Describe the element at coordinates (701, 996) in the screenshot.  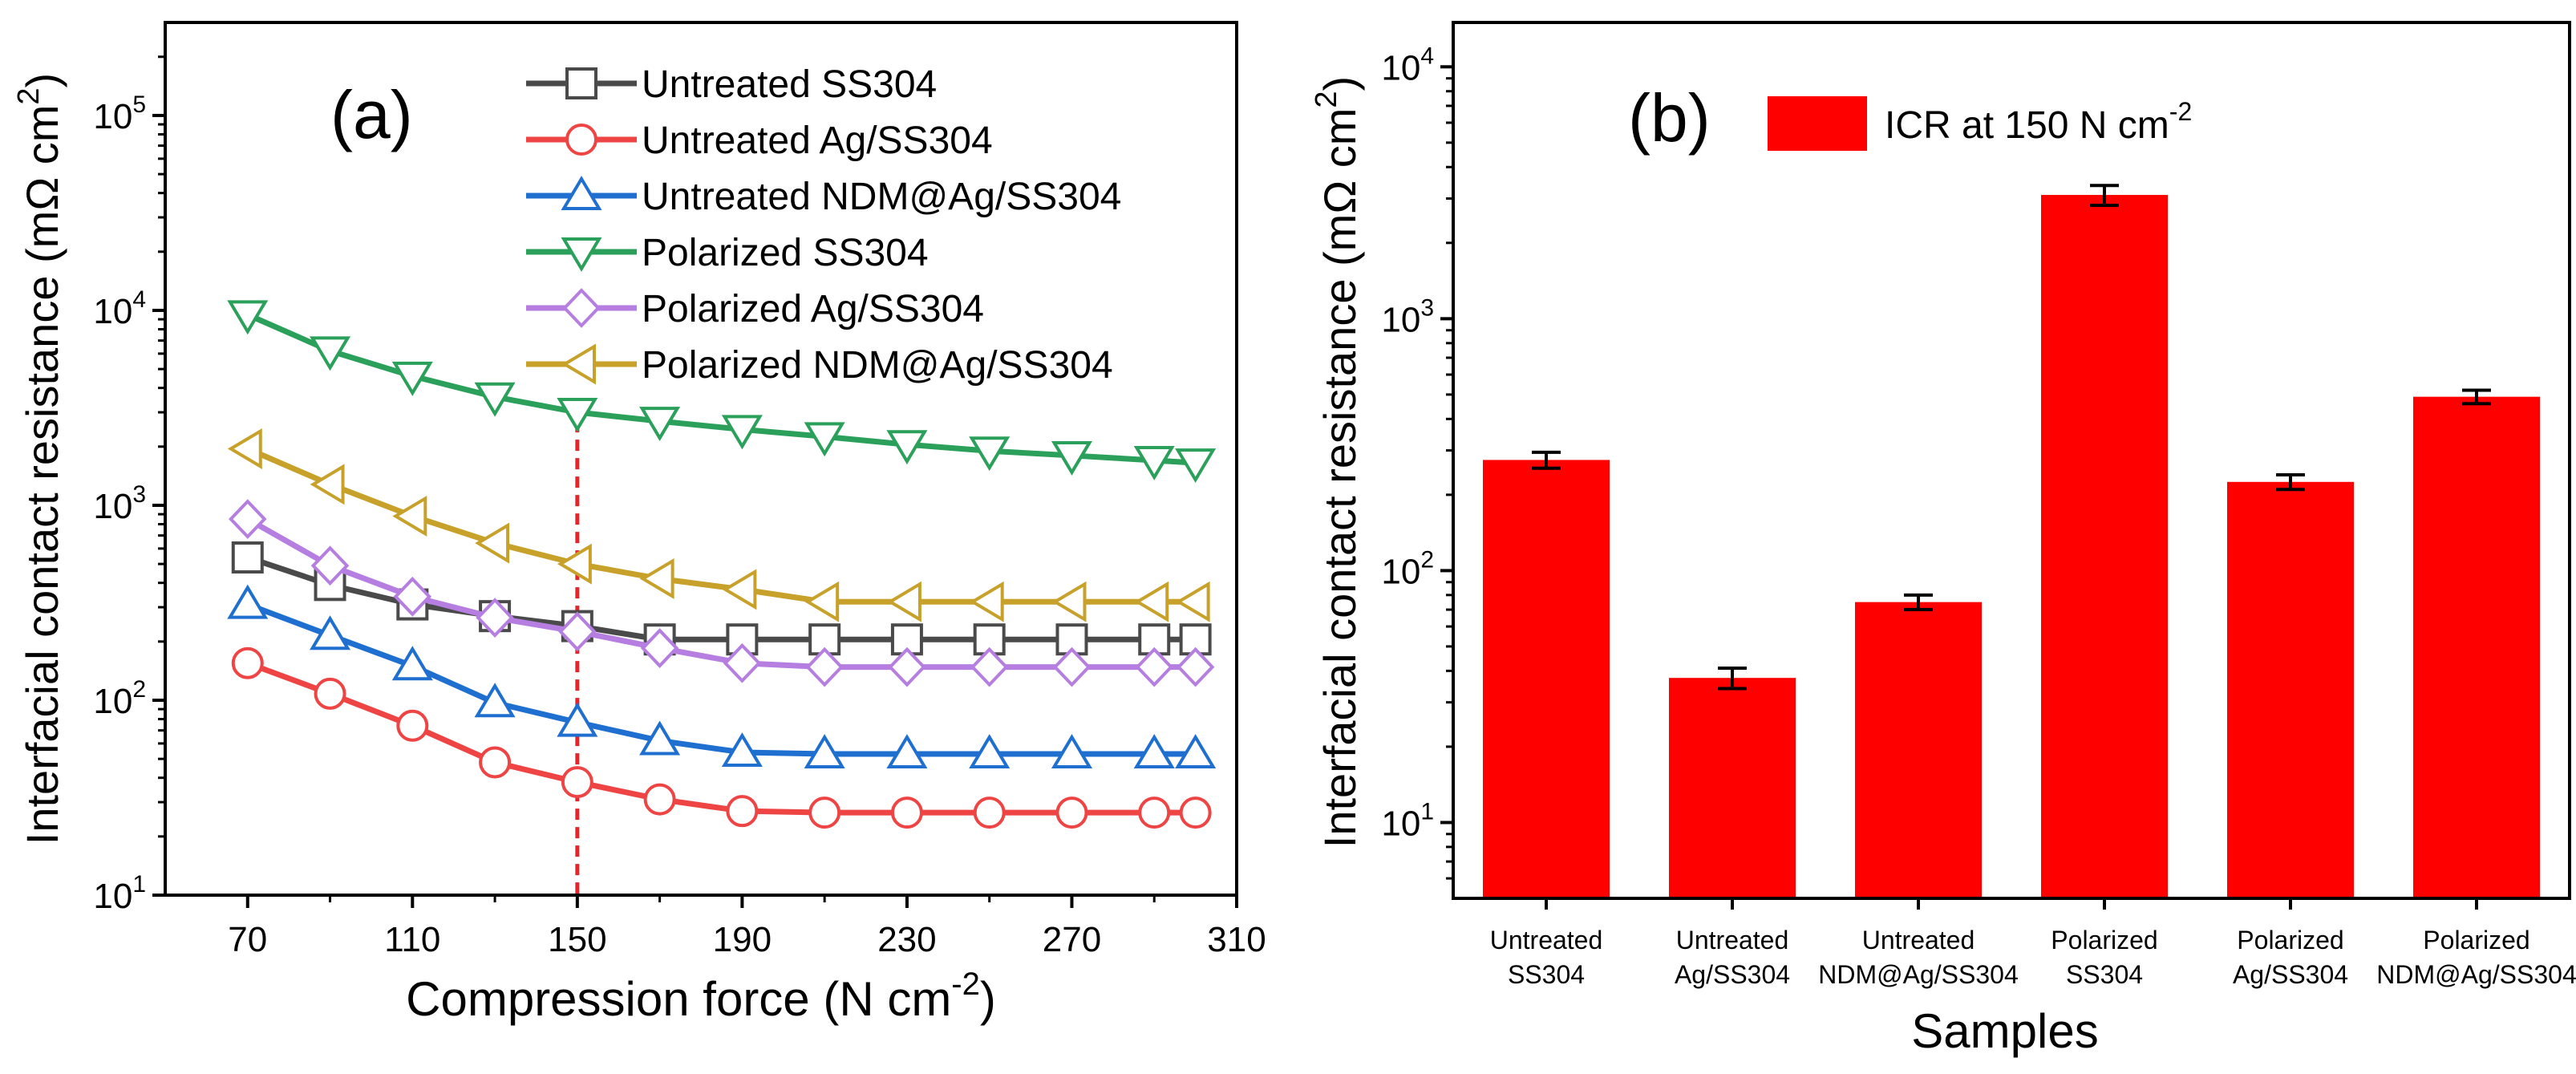
I see `x-axis-label: Compression force (N cm-2)` at that location.